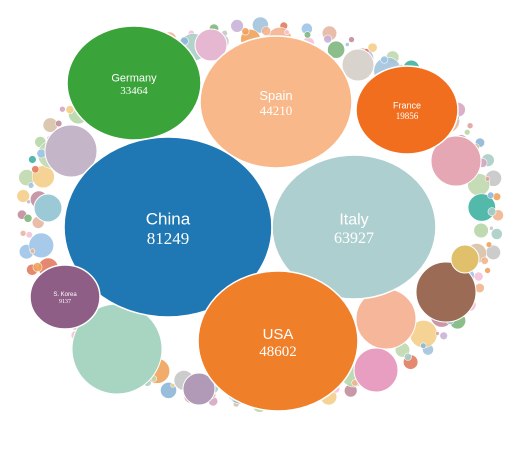 This screenshot has width=523, height=468. I want to click on bubble-s-korea-label: S. Korea, so click(65, 295).